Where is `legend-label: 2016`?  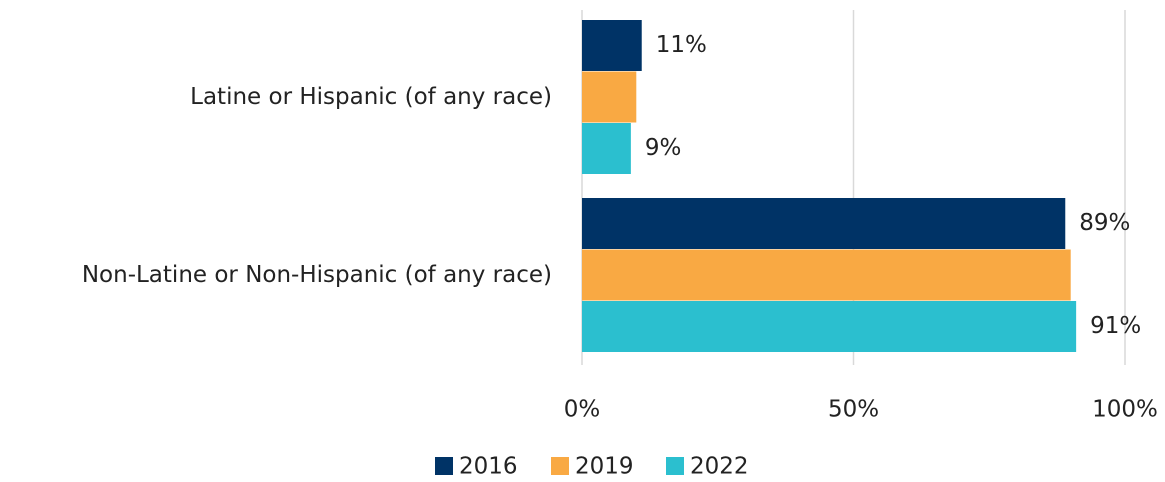 legend-label: 2016 is located at coordinates (488, 467).